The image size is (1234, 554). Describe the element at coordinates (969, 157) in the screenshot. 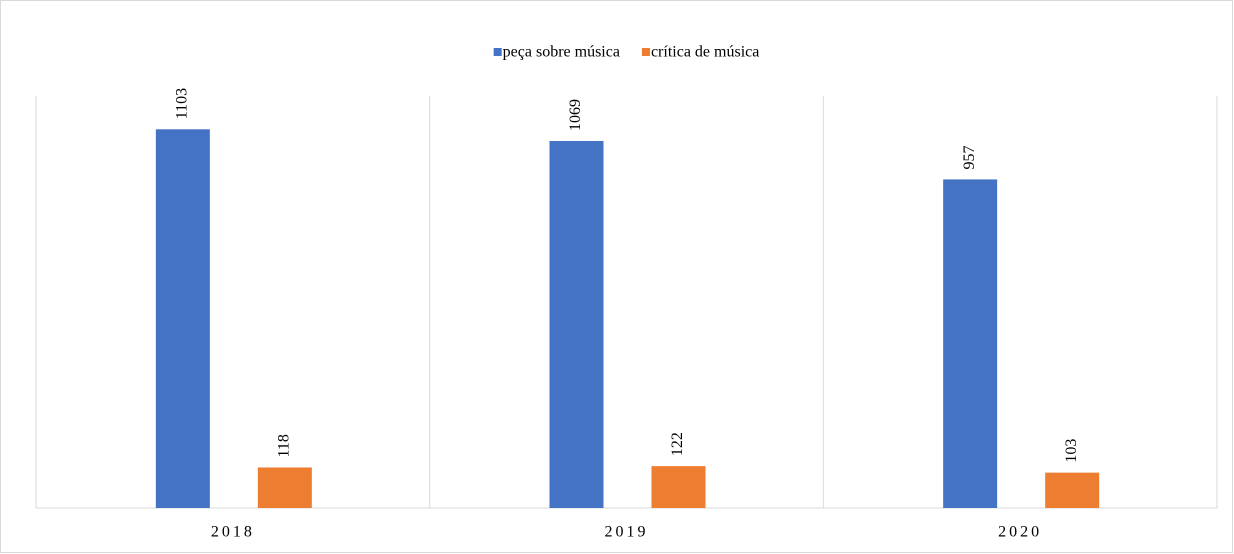

I see `data-label: 957` at that location.